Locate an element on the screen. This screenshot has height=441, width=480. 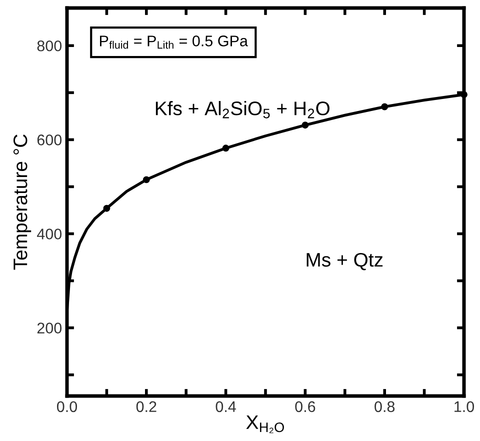
annotation: P$_{fluid}$ = P$_{Lith}$ = 0.5 GPa is located at coordinates (174, 42).